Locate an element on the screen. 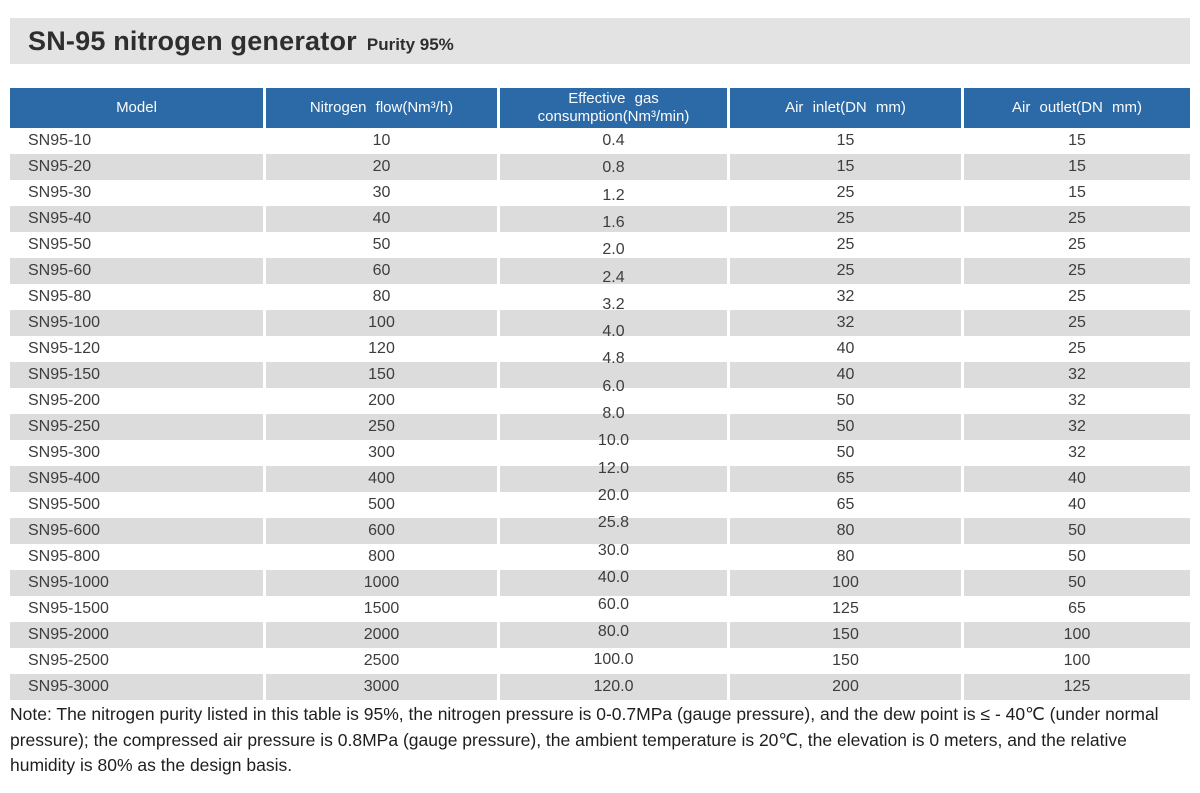 The width and height of the screenshot is (1200, 793). table-cell-model: SN95-3000 is located at coordinates (136, 687).